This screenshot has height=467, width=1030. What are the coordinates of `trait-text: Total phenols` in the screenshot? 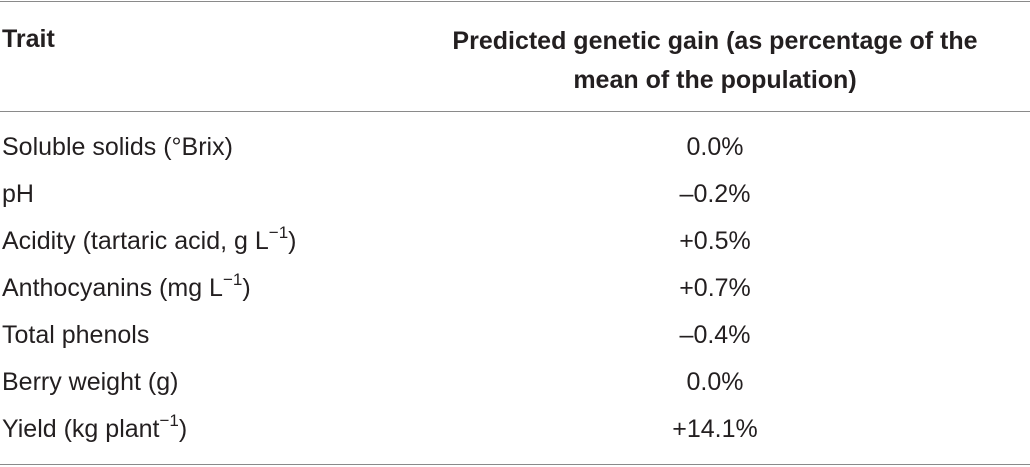 It's located at (76, 335).